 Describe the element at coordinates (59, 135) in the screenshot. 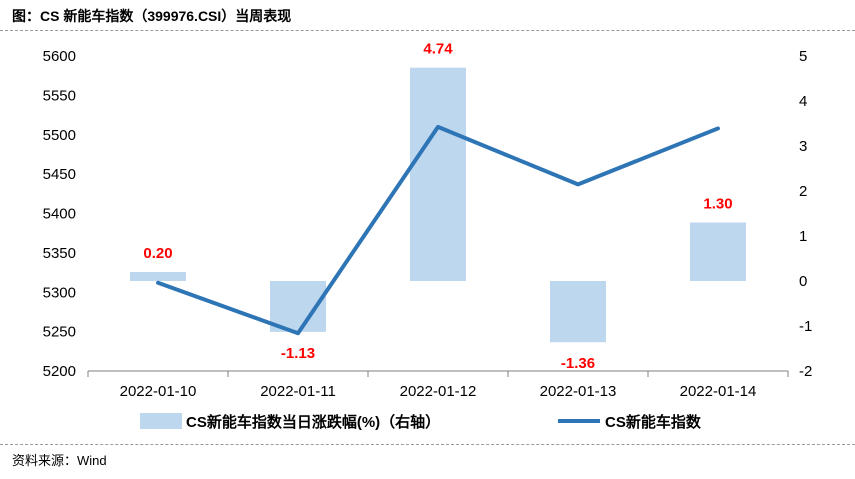

I see `left-tick-label: 5500` at that location.